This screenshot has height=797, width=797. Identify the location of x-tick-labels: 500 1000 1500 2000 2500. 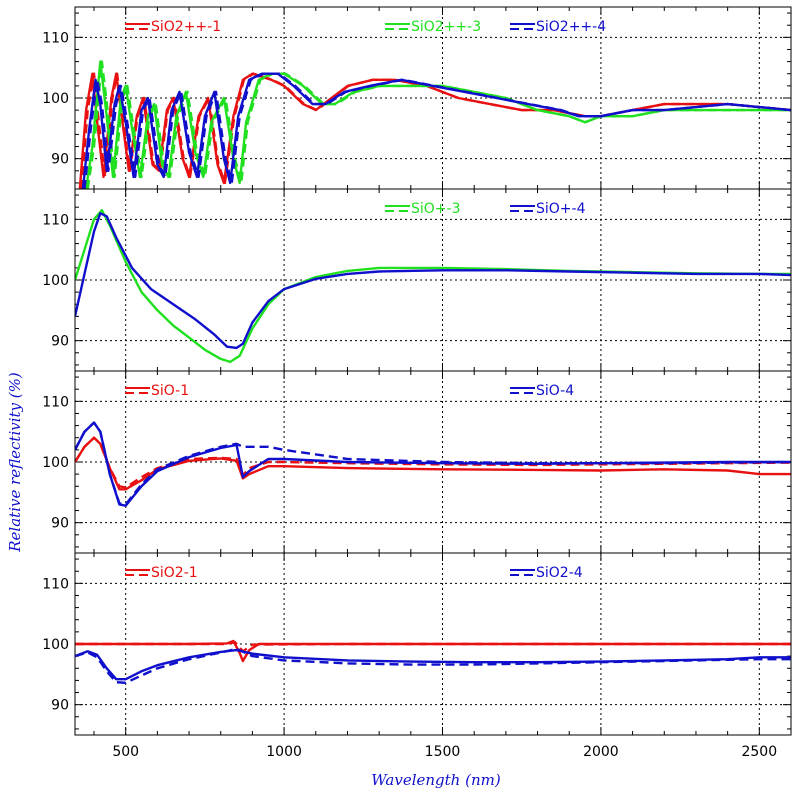
(444, 752).